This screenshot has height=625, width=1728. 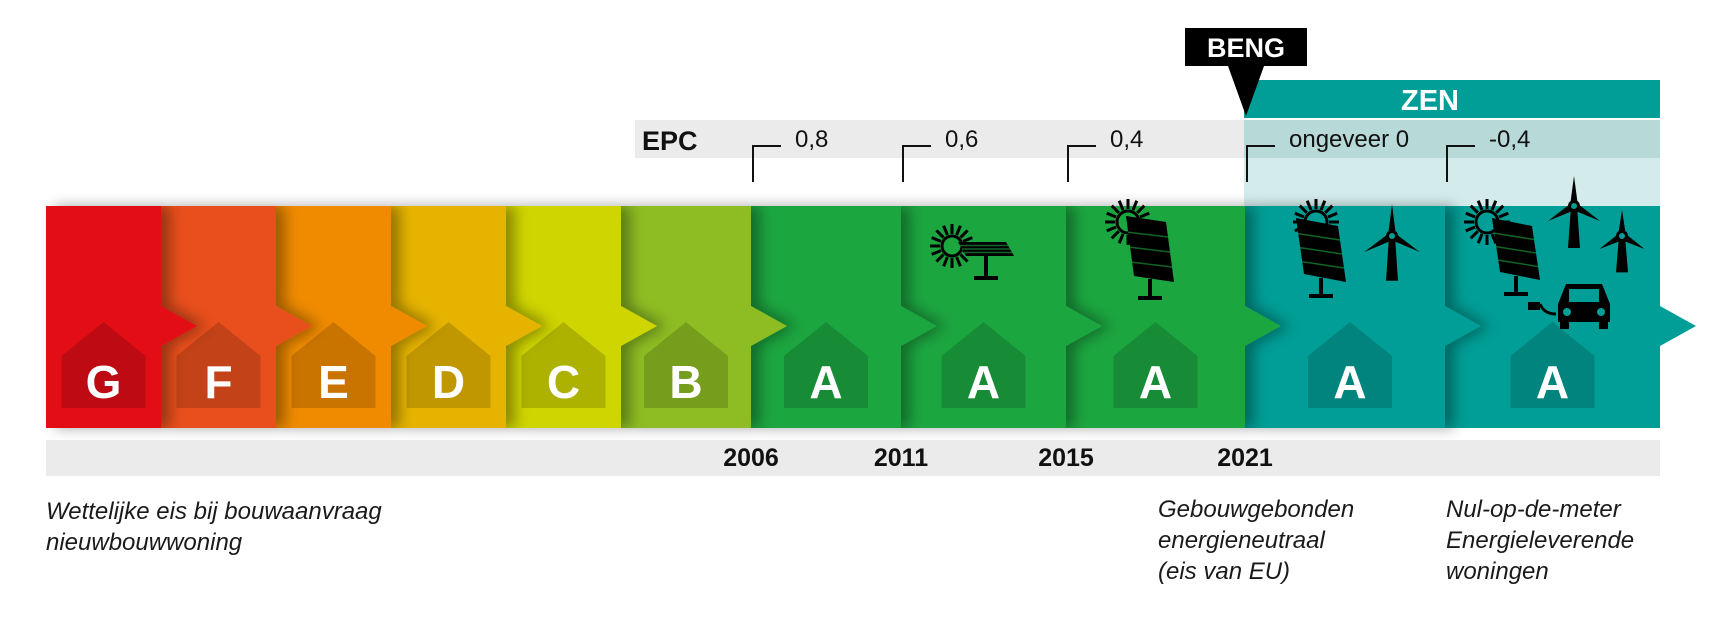 What do you see at coordinates (1246, 91) in the screenshot?
I see `beng-pointer` at bounding box center [1246, 91].